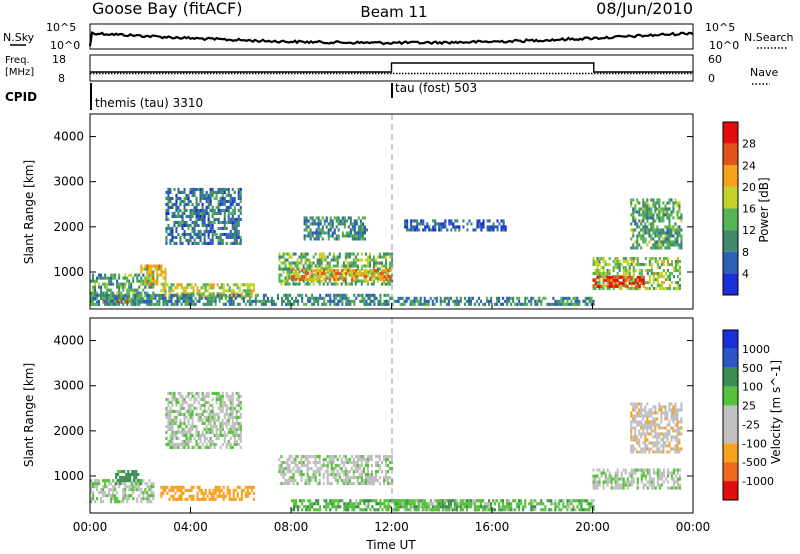  What do you see at coordinates (645, 434) in the screenshot?
I see `velocity-cell-1905` at bounding box center [645, 434].